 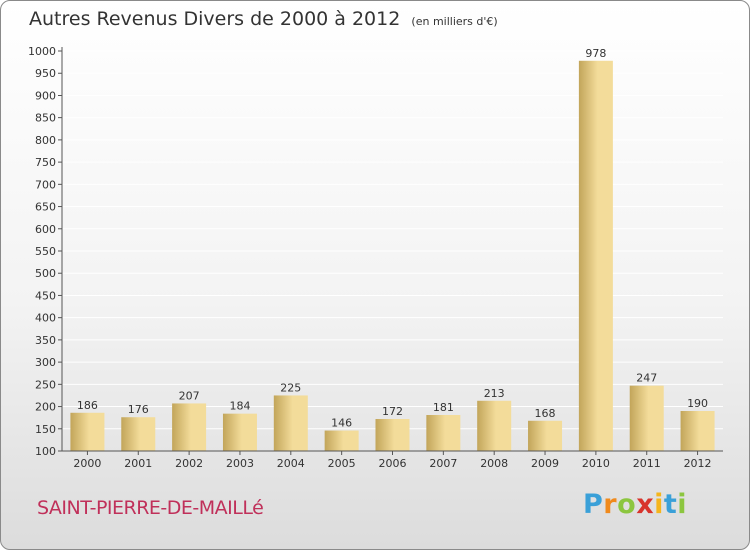 I want to click on data-label: 207, so click(x=189, y=395).